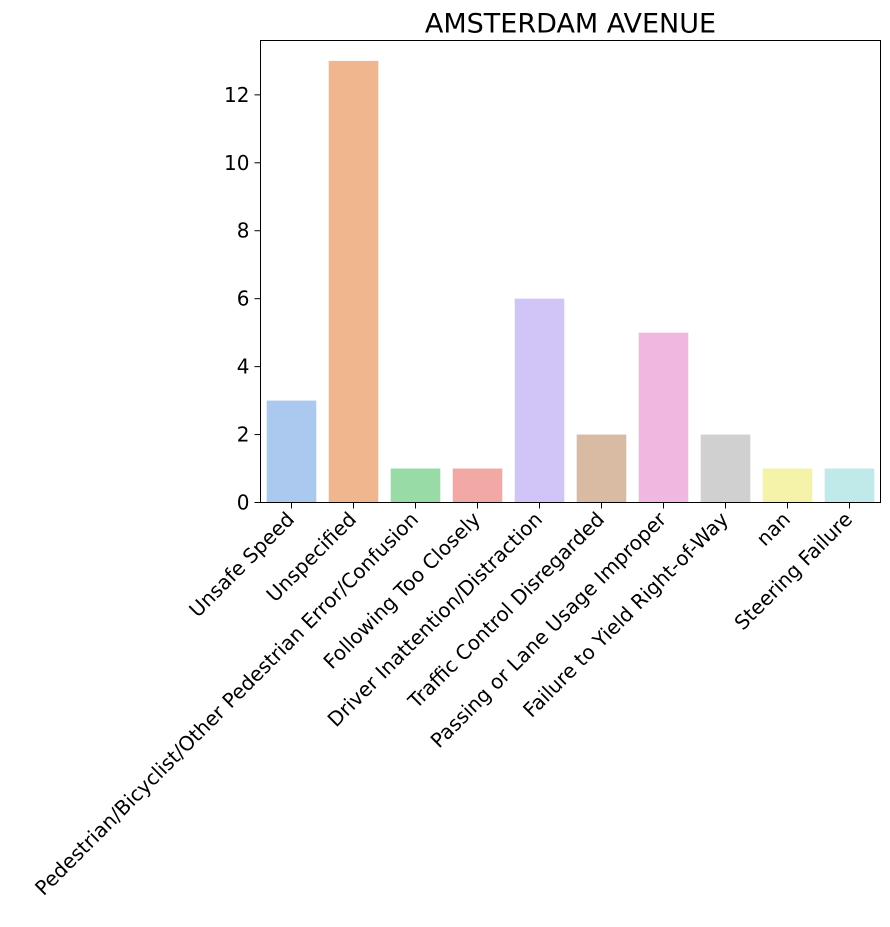  I want to click on y-tick-label: 6, so click(243, 299).